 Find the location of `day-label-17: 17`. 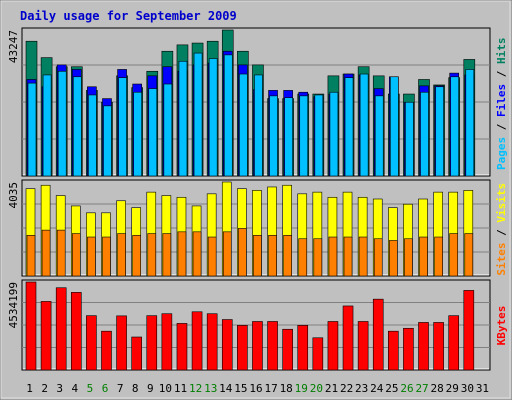

day-label-17: 17 is located at coordinates (270, 388).